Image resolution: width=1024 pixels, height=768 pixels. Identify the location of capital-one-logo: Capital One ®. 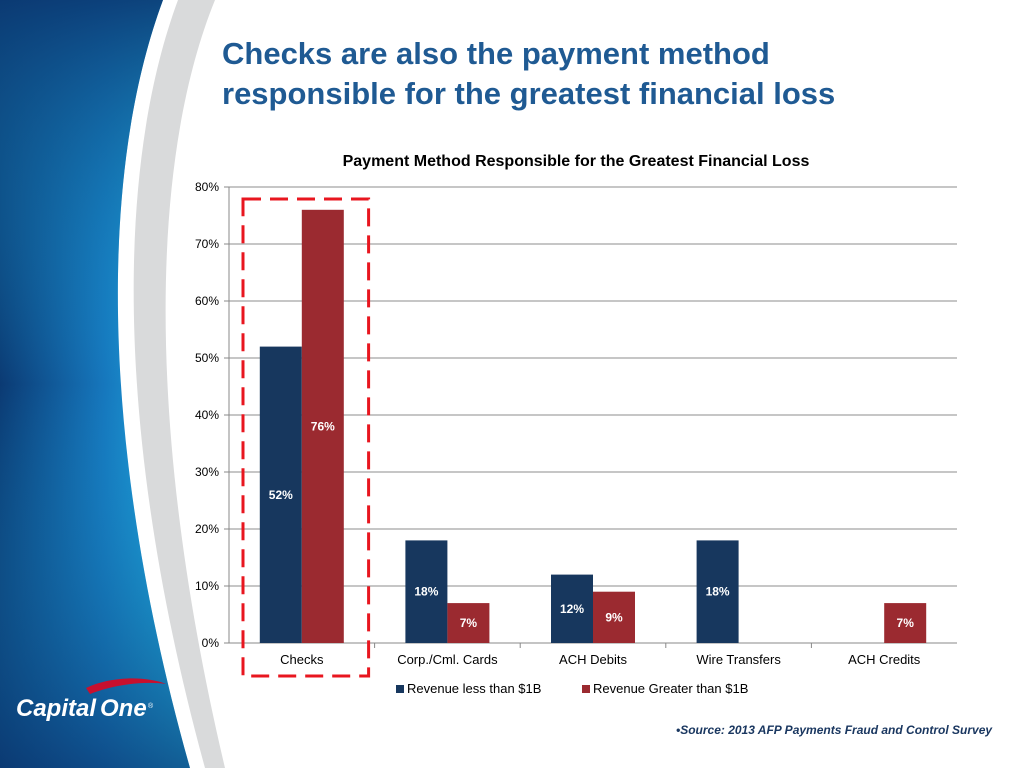
(96, 705).